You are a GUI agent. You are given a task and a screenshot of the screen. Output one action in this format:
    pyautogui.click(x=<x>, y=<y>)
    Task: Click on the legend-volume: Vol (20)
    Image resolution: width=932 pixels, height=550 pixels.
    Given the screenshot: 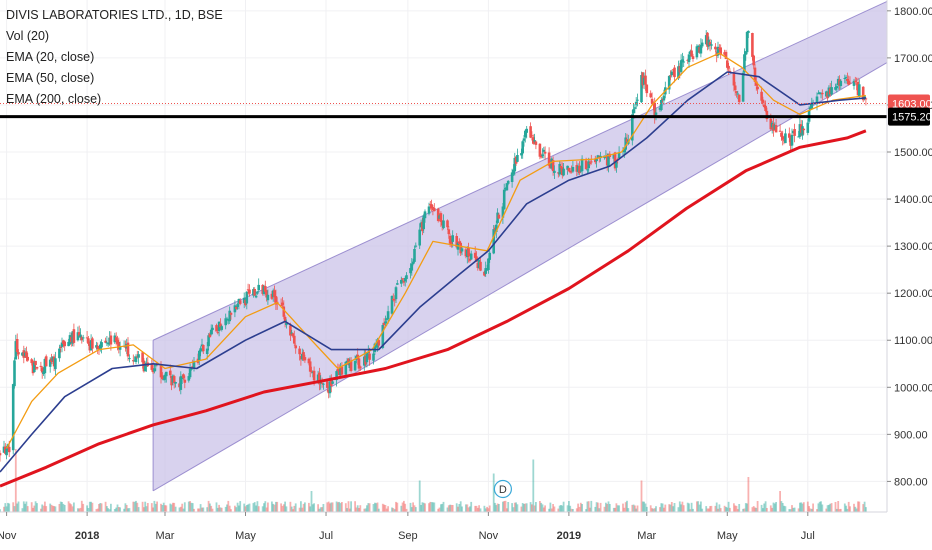 What is the action you would take?
    pyautogui.click(x=28, y=36)
    